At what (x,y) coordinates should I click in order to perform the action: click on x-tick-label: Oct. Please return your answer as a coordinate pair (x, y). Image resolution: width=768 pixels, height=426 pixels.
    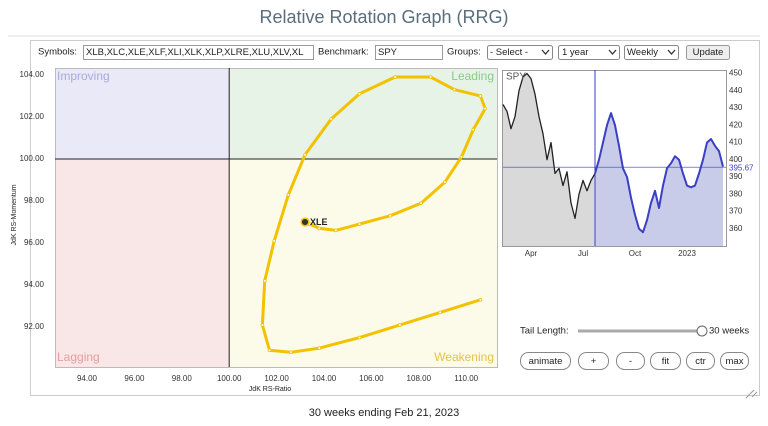
    Looking at the image, I should click on (635, 253).